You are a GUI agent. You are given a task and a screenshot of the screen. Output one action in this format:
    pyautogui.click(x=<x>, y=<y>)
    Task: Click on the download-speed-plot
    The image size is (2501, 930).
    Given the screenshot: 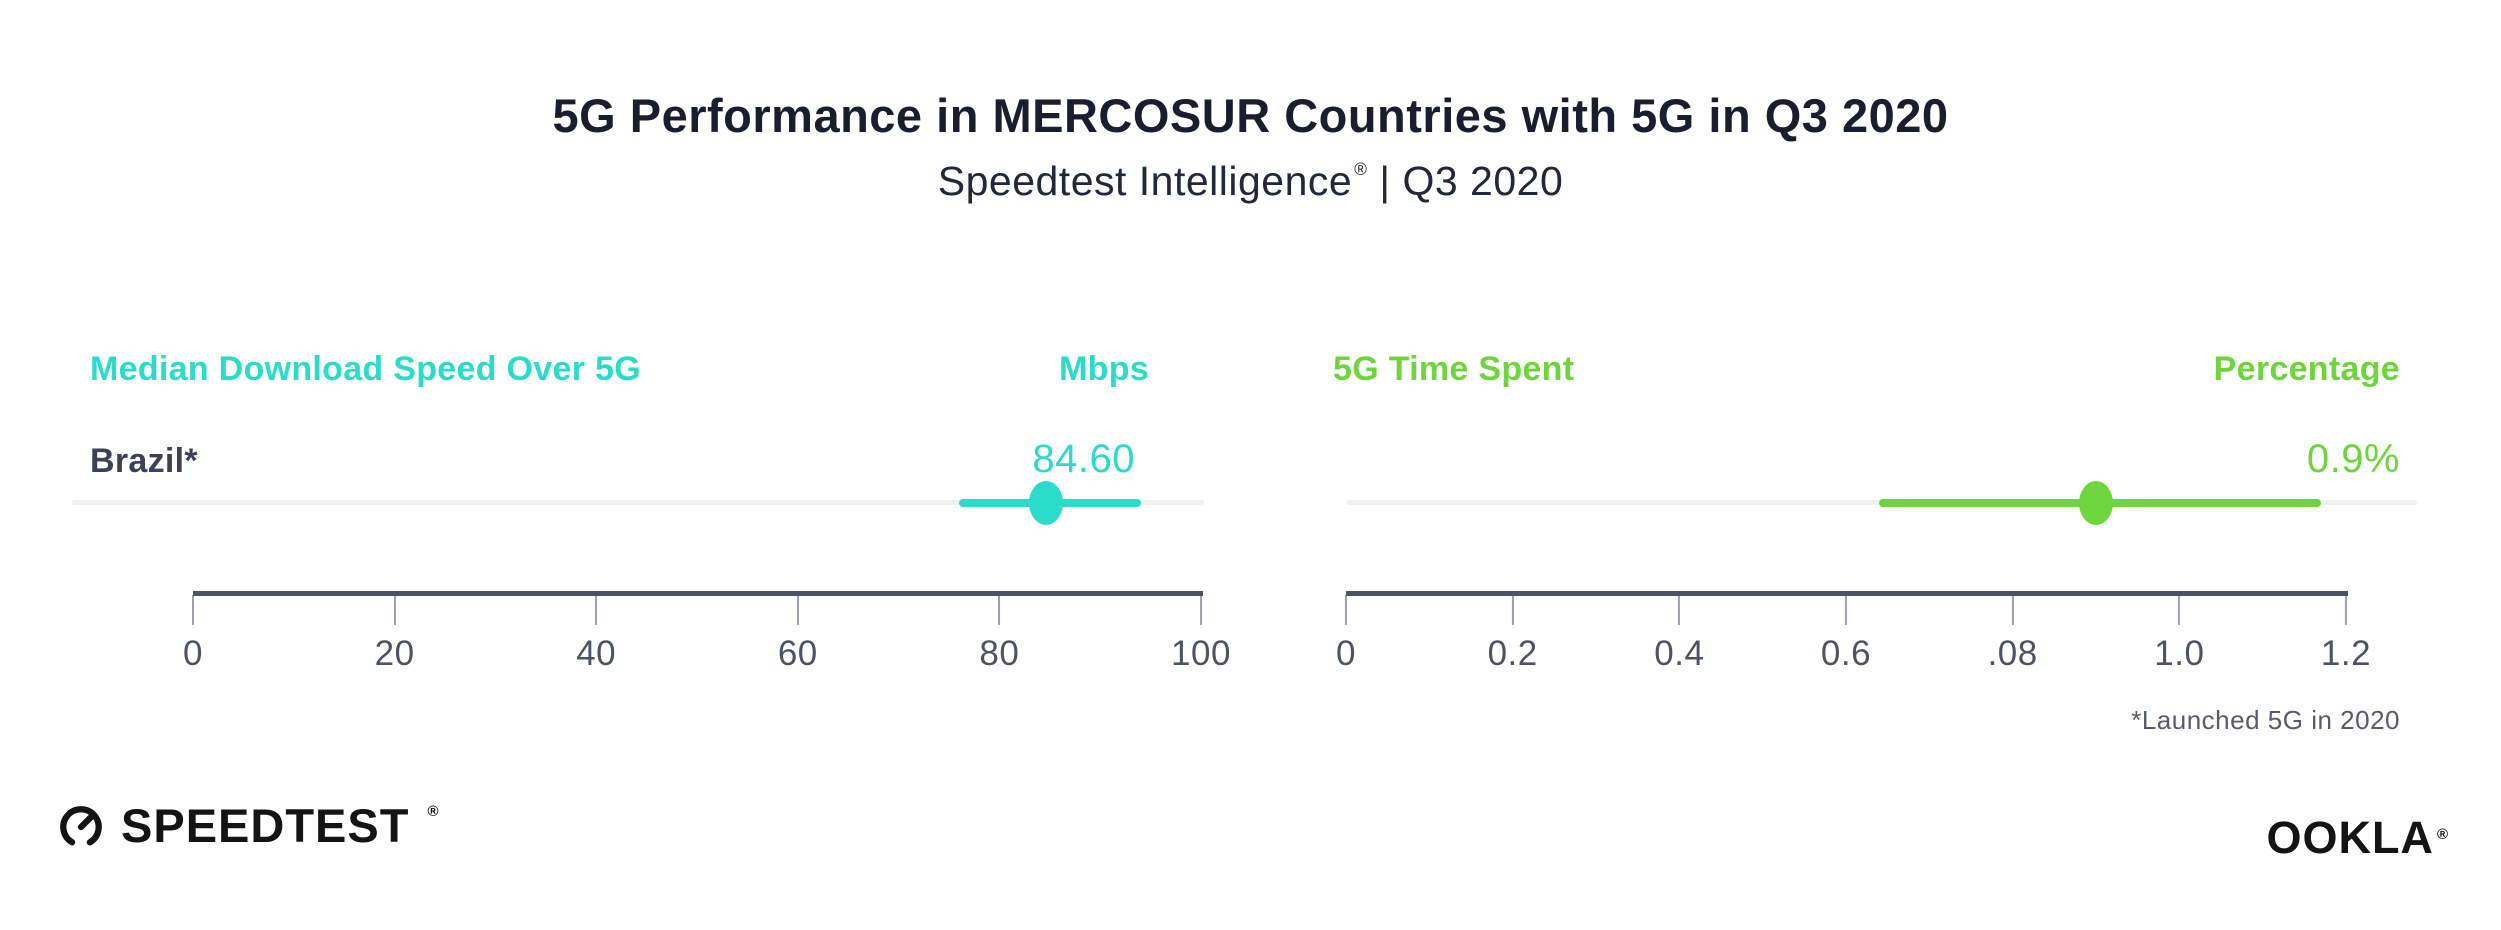 What is the action you would take?
    pyautogui.click(x=697, y=455)
    